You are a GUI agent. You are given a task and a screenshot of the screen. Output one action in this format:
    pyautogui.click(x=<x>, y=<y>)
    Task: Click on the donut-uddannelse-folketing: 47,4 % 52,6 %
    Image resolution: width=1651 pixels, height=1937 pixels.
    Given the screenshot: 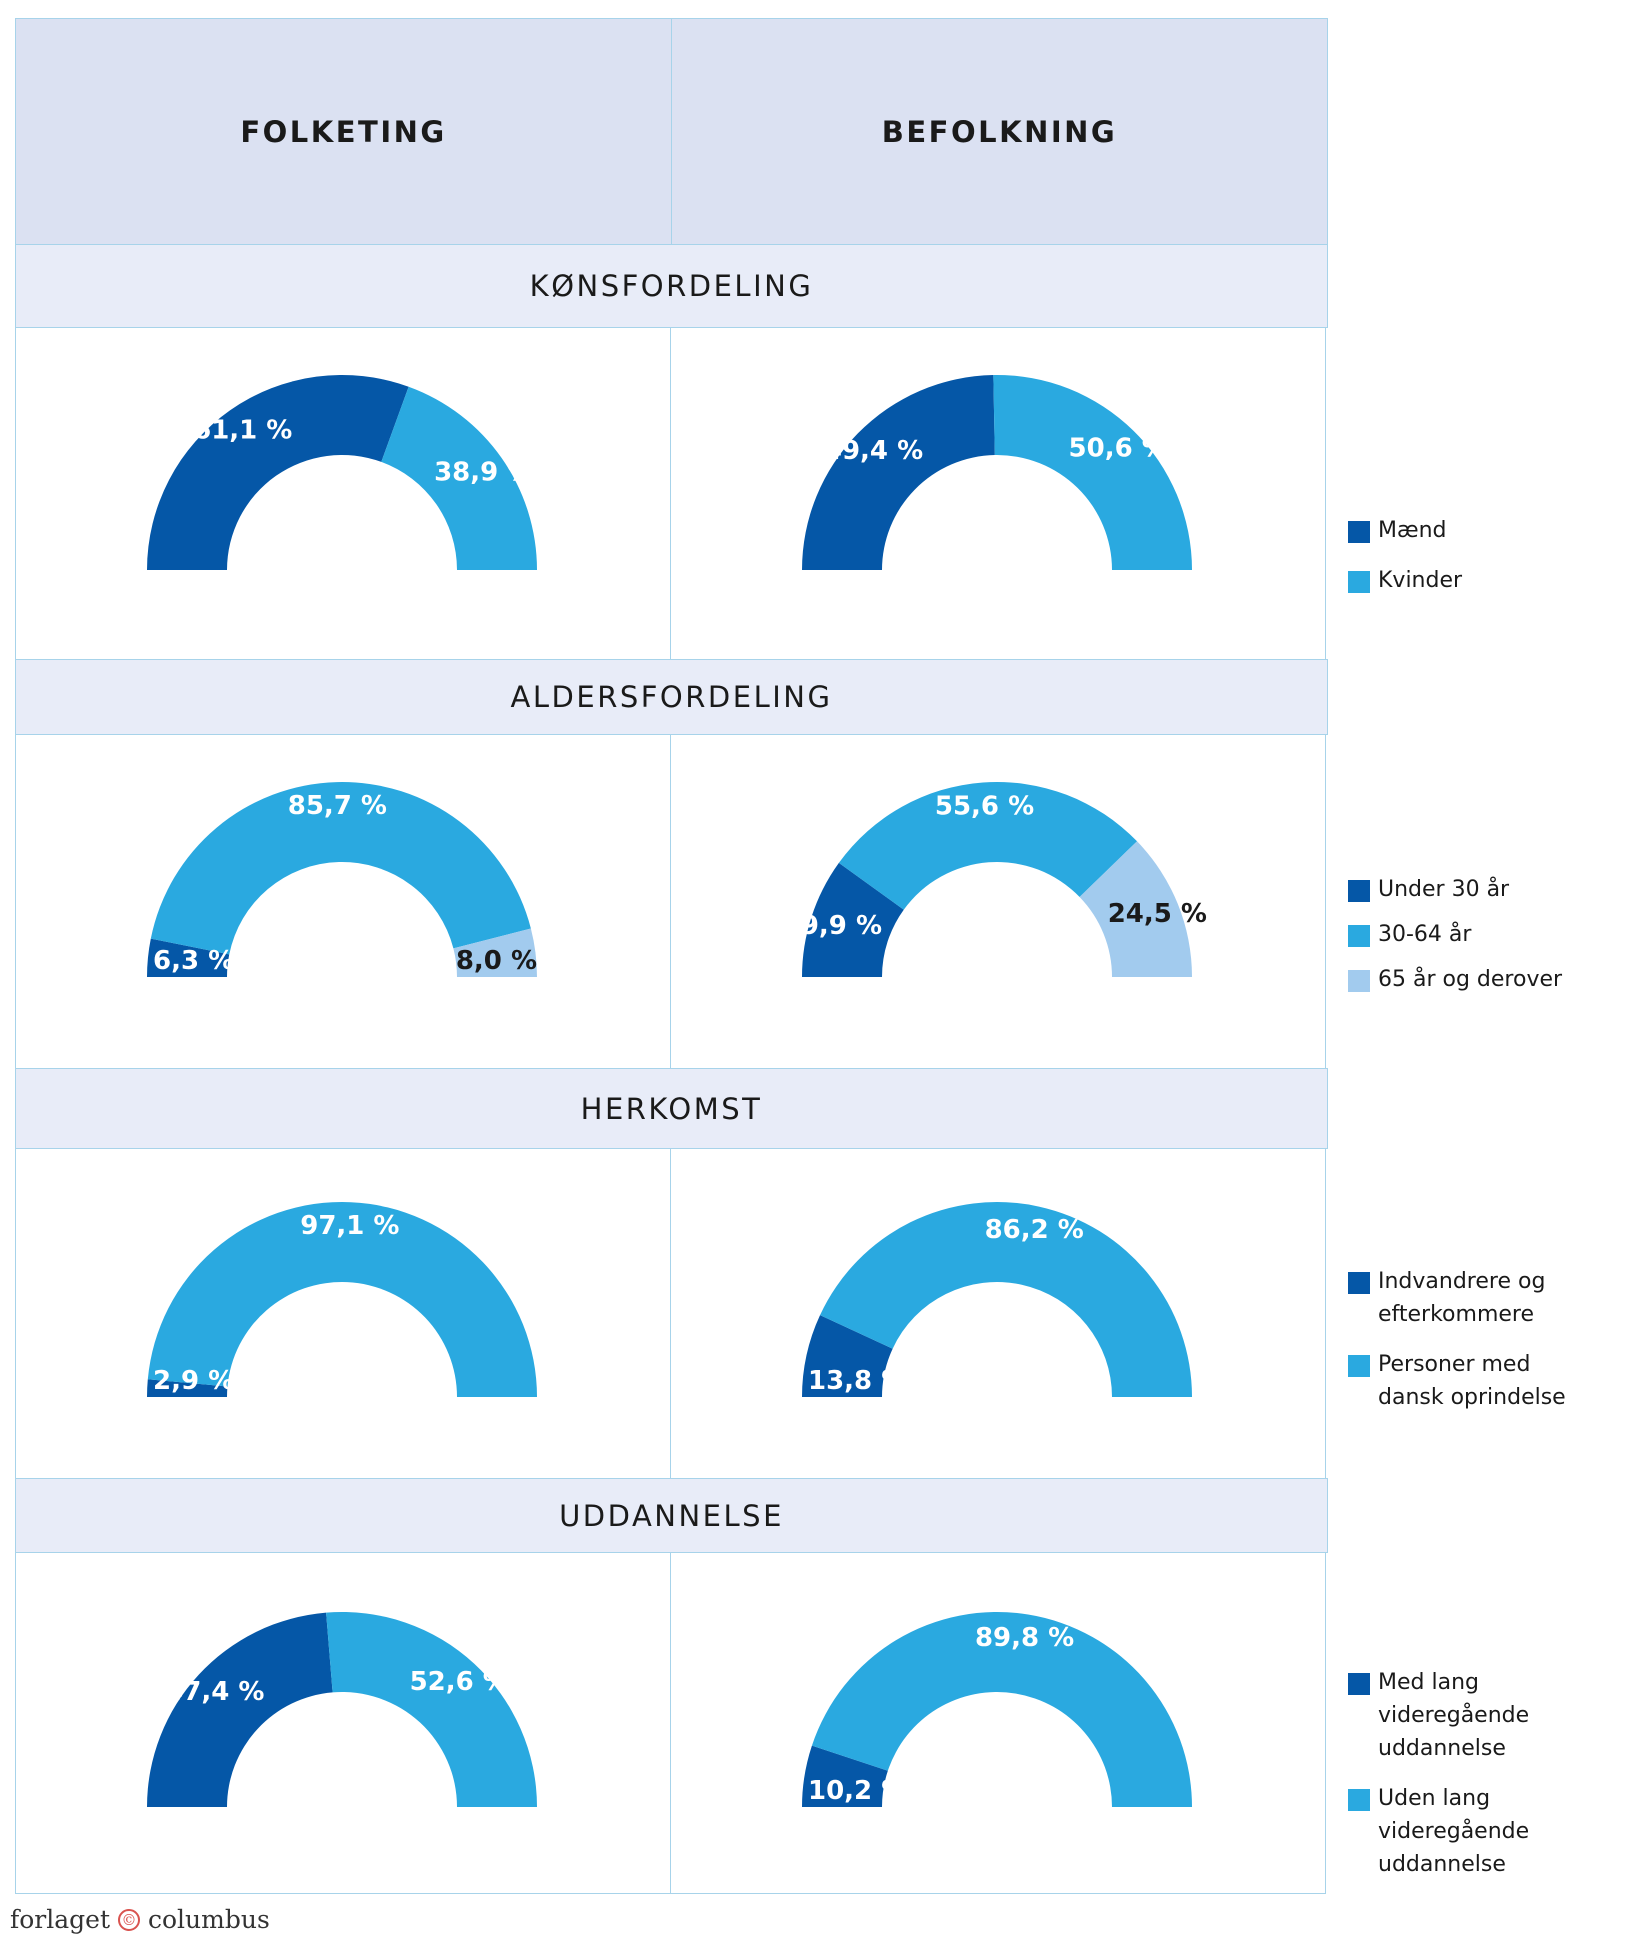 What is the action you would take?
    pyautogui.click(x=342, y=1709)
    